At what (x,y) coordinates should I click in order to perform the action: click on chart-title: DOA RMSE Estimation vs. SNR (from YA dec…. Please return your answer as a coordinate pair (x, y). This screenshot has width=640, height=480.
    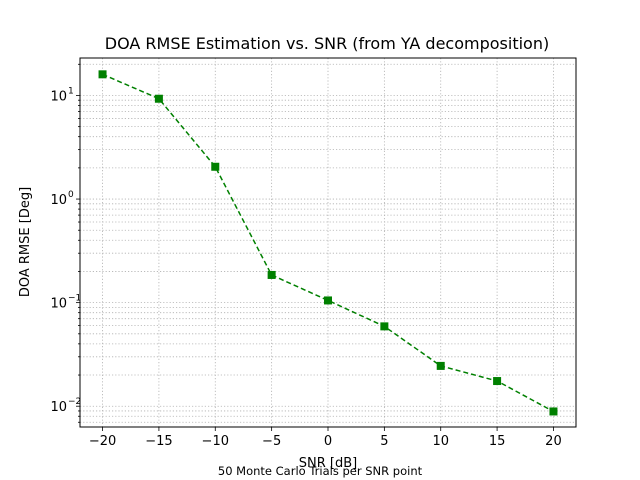
    Looking at the image, I should click on (327, 43).